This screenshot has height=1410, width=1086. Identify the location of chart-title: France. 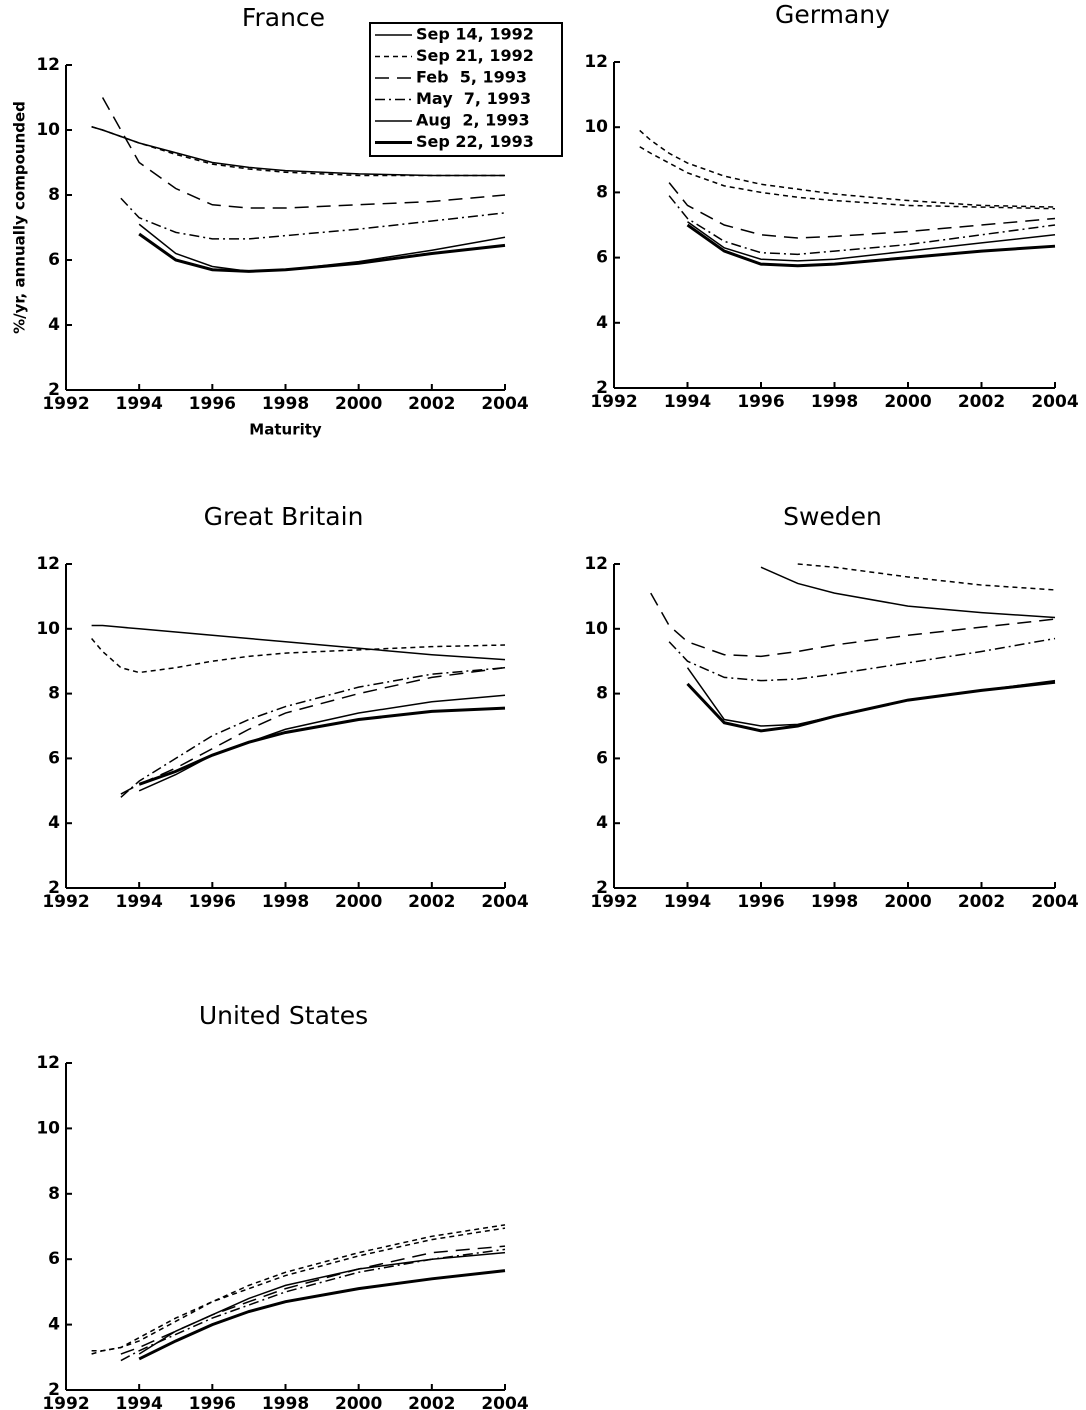
(283, 17).